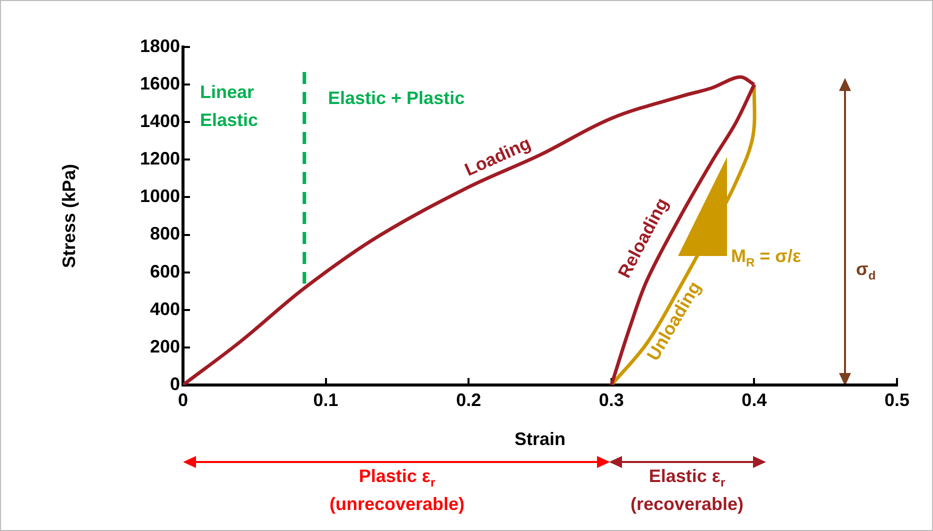  I want to click on y-tick-label: 1600, so click(160, 84).